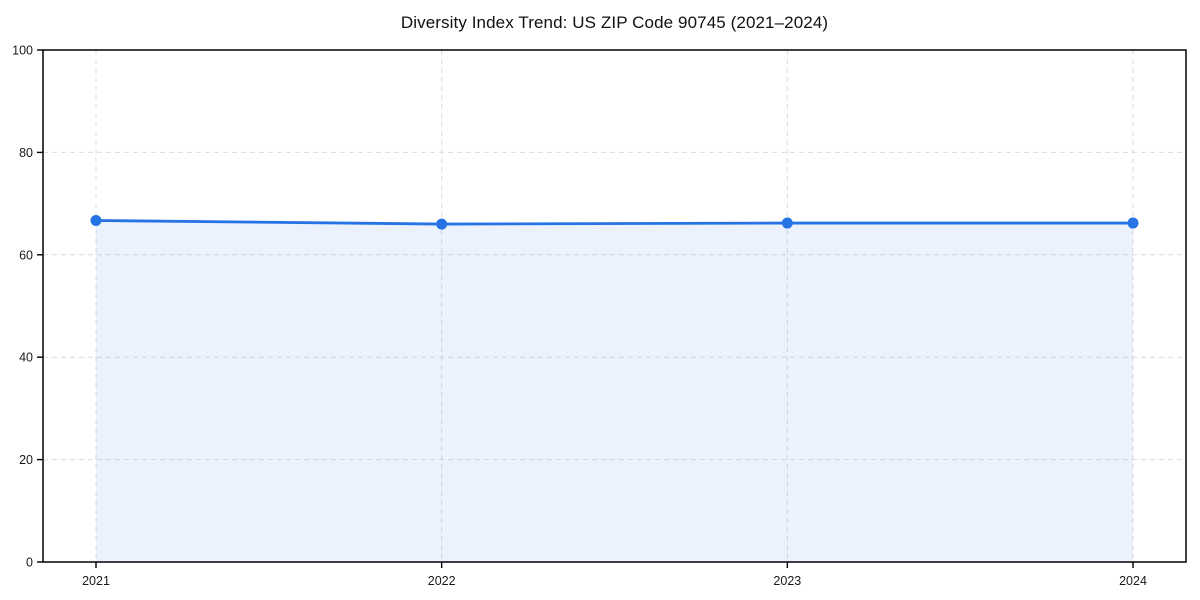 The image size is (1200, 600). I want to click on y-tick-label: 80, so click(26, 153).